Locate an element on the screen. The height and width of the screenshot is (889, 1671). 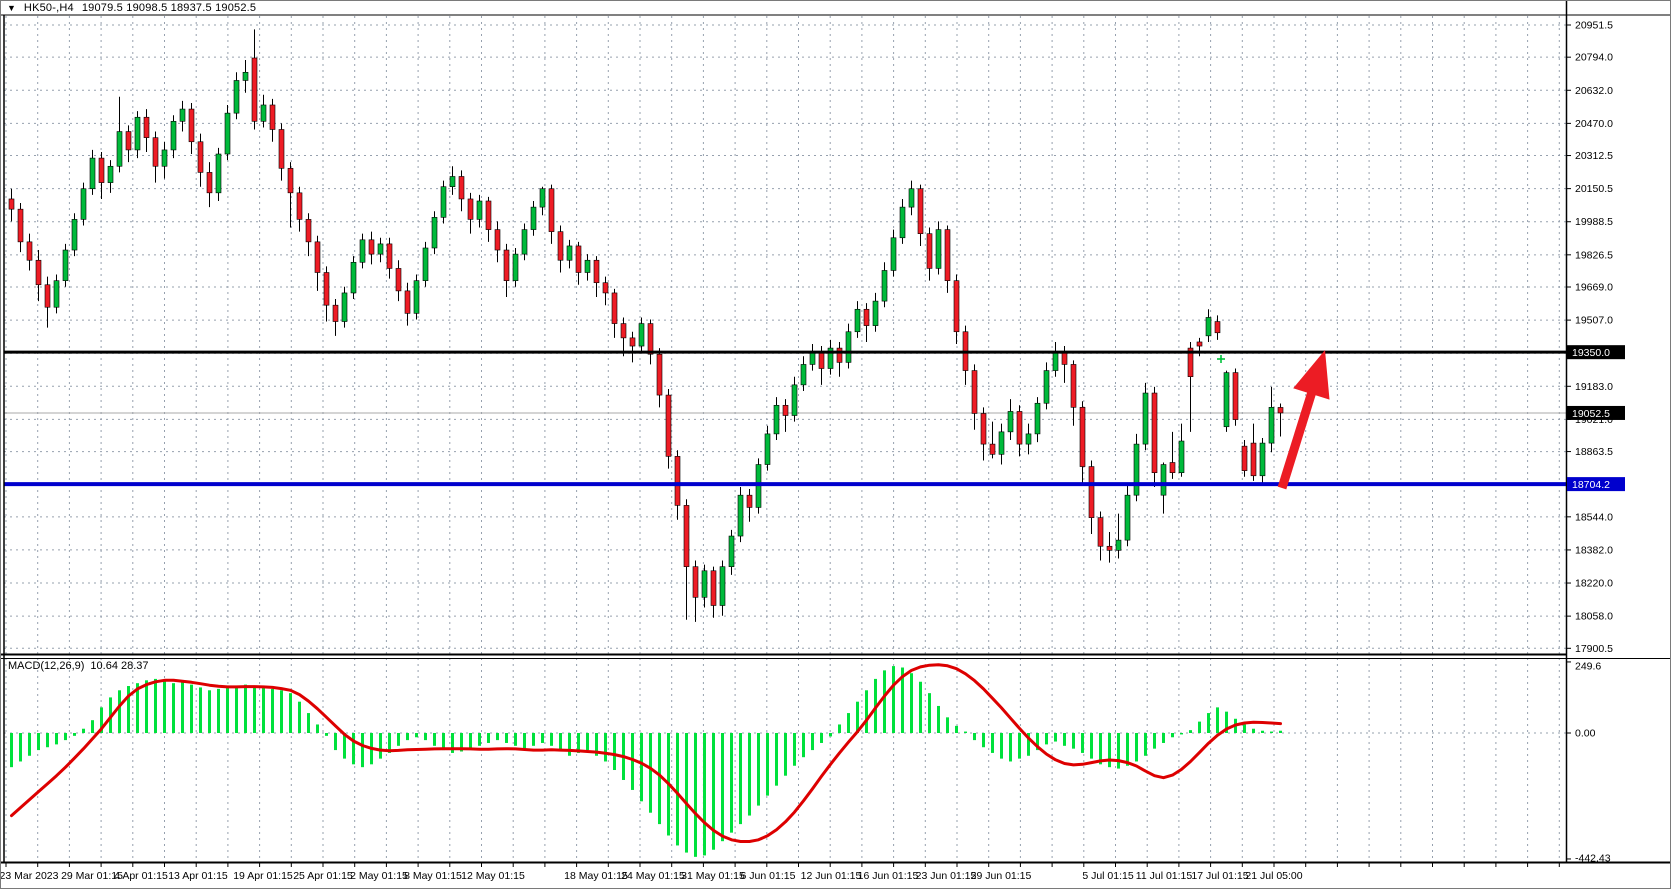
svg-text: 25 Apr 01:15 is located at coordinates (323, 876).